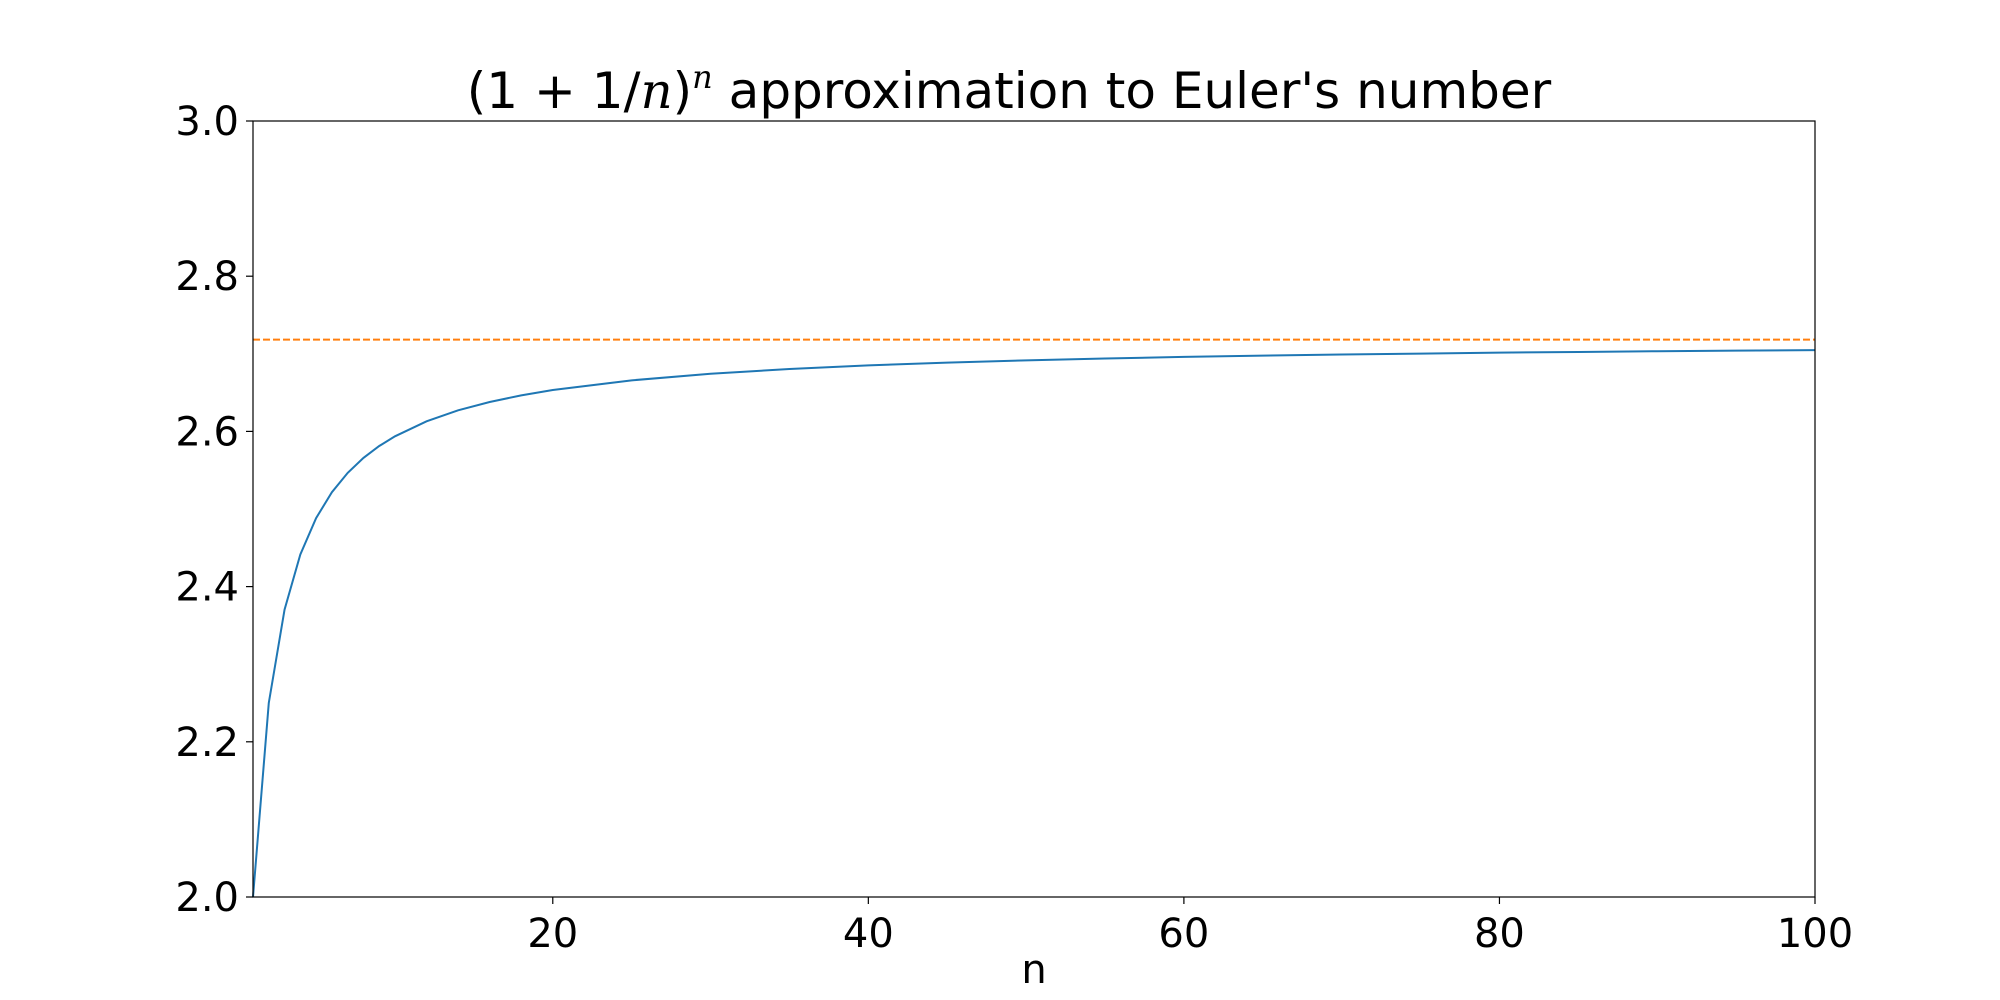 This screenshot has height=1000, width=2000. I want to click on x-tick-label: 60, so click(1183, 934).